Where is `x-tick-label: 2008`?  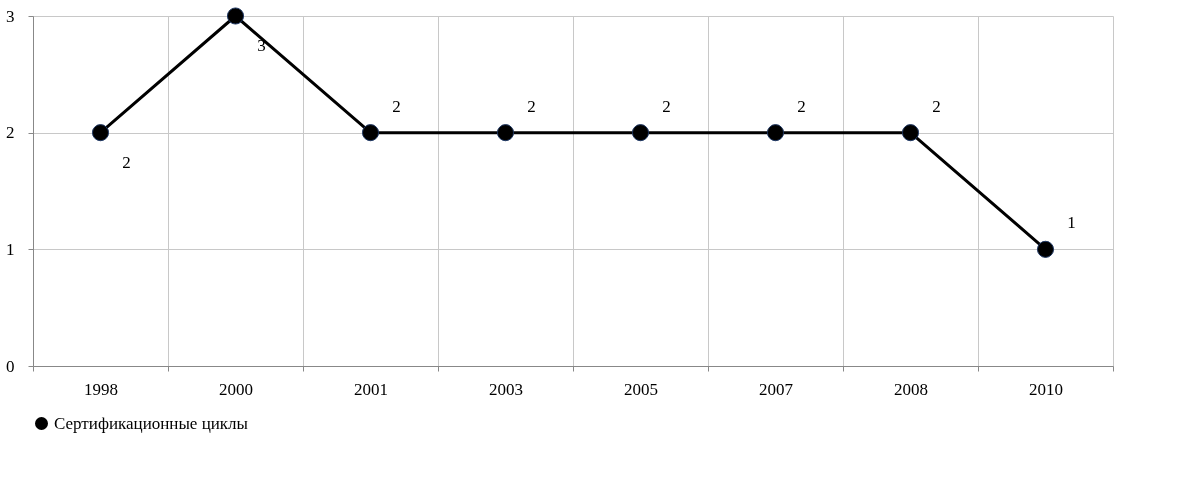
x-tick-label: 2008 is located at coordinates (911, 389).